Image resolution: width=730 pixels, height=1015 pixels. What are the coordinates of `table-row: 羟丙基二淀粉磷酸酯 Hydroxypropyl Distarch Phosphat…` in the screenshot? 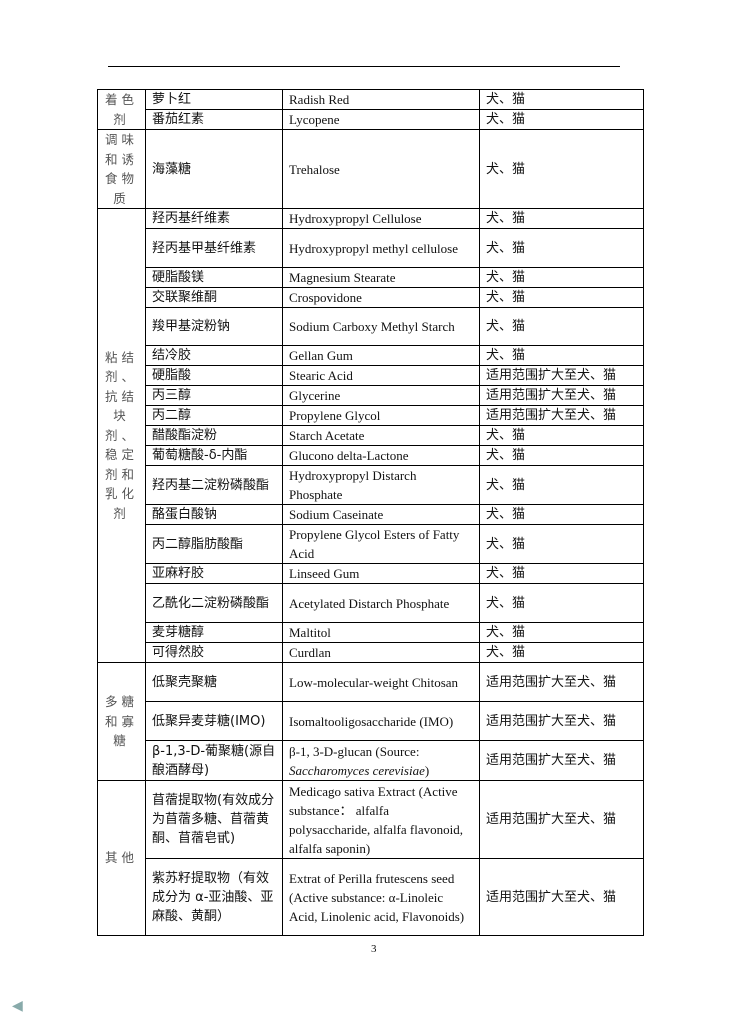 It's located at (371, 485).